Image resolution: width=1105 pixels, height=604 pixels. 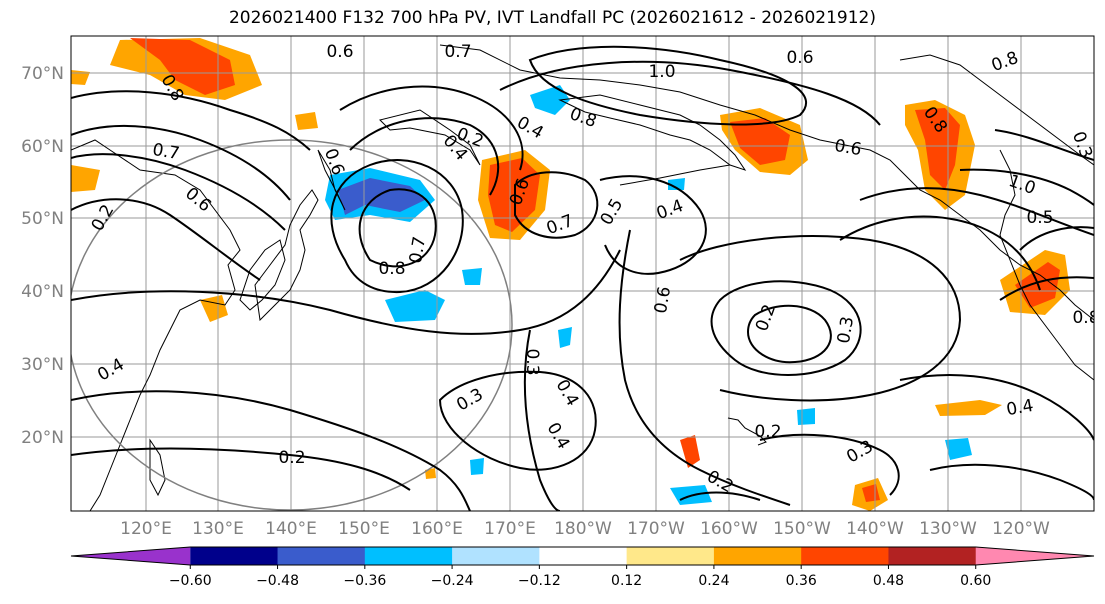 What do you see at coordinates (42, 365) in the screenshot?
I see `lat-label: 30°N` at bounding box center [42, 365].